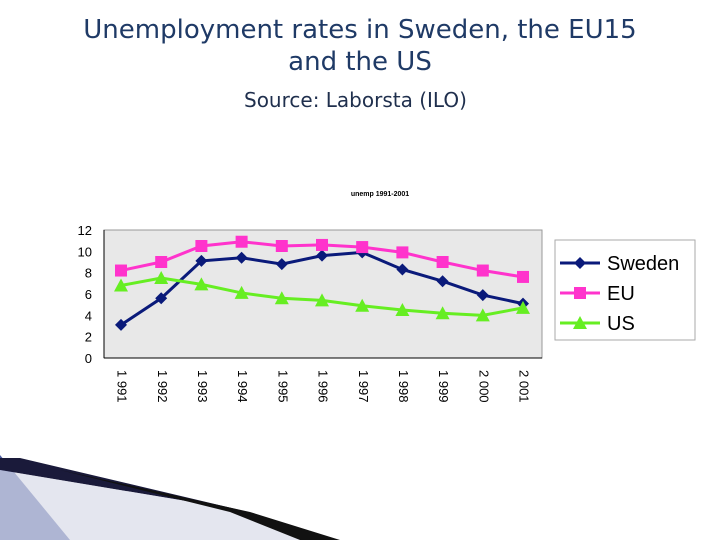  What do you see at coordinates (363, 386) in the screenshot?
I see `x-tick-label: 1 997` at bounding box center [363, 386].